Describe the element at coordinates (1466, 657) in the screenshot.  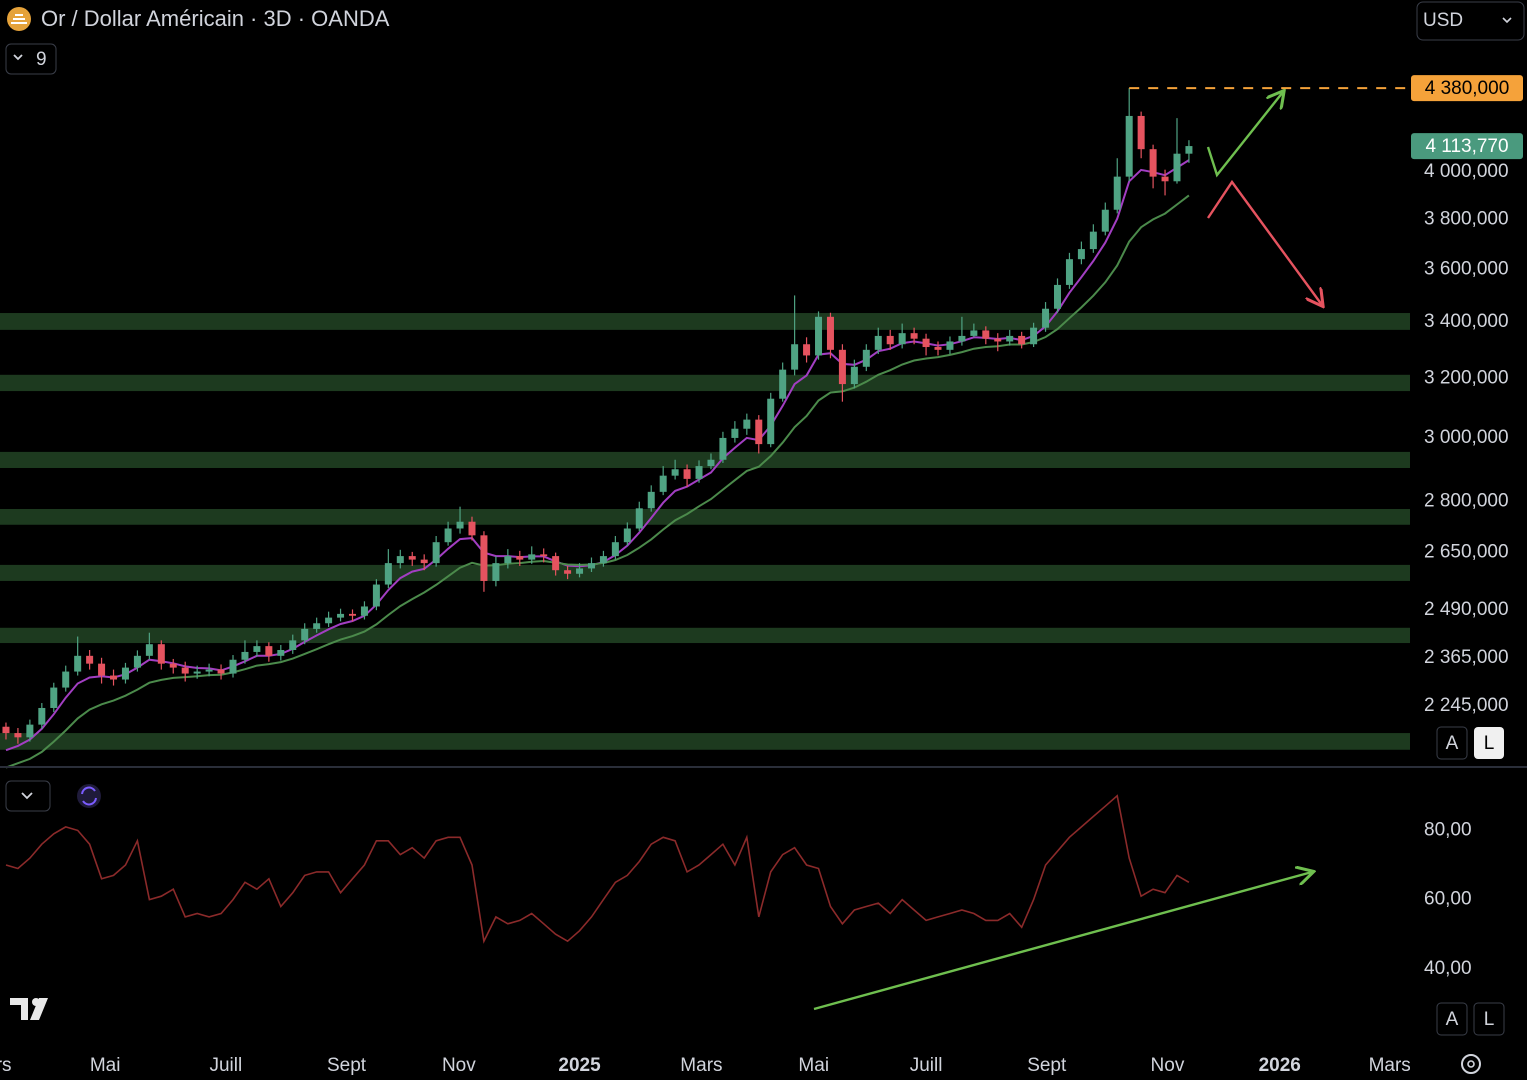
I see `y-tick-label: 2 365,000` at that location.